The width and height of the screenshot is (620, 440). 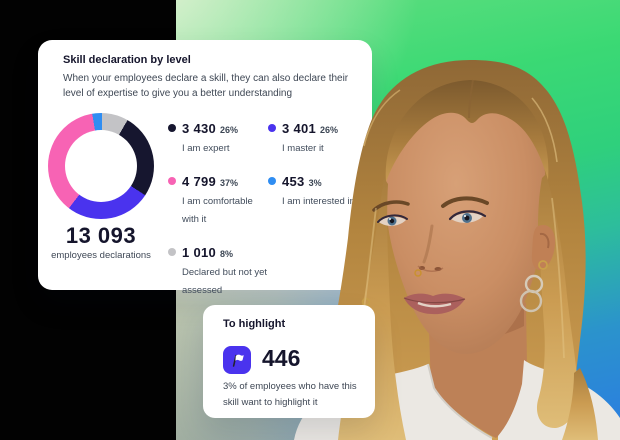 What do you see at coordinates (101, 255) in the screenshot?
I see `donut-total-label: employees declarations` at bounding box center [101, 255].